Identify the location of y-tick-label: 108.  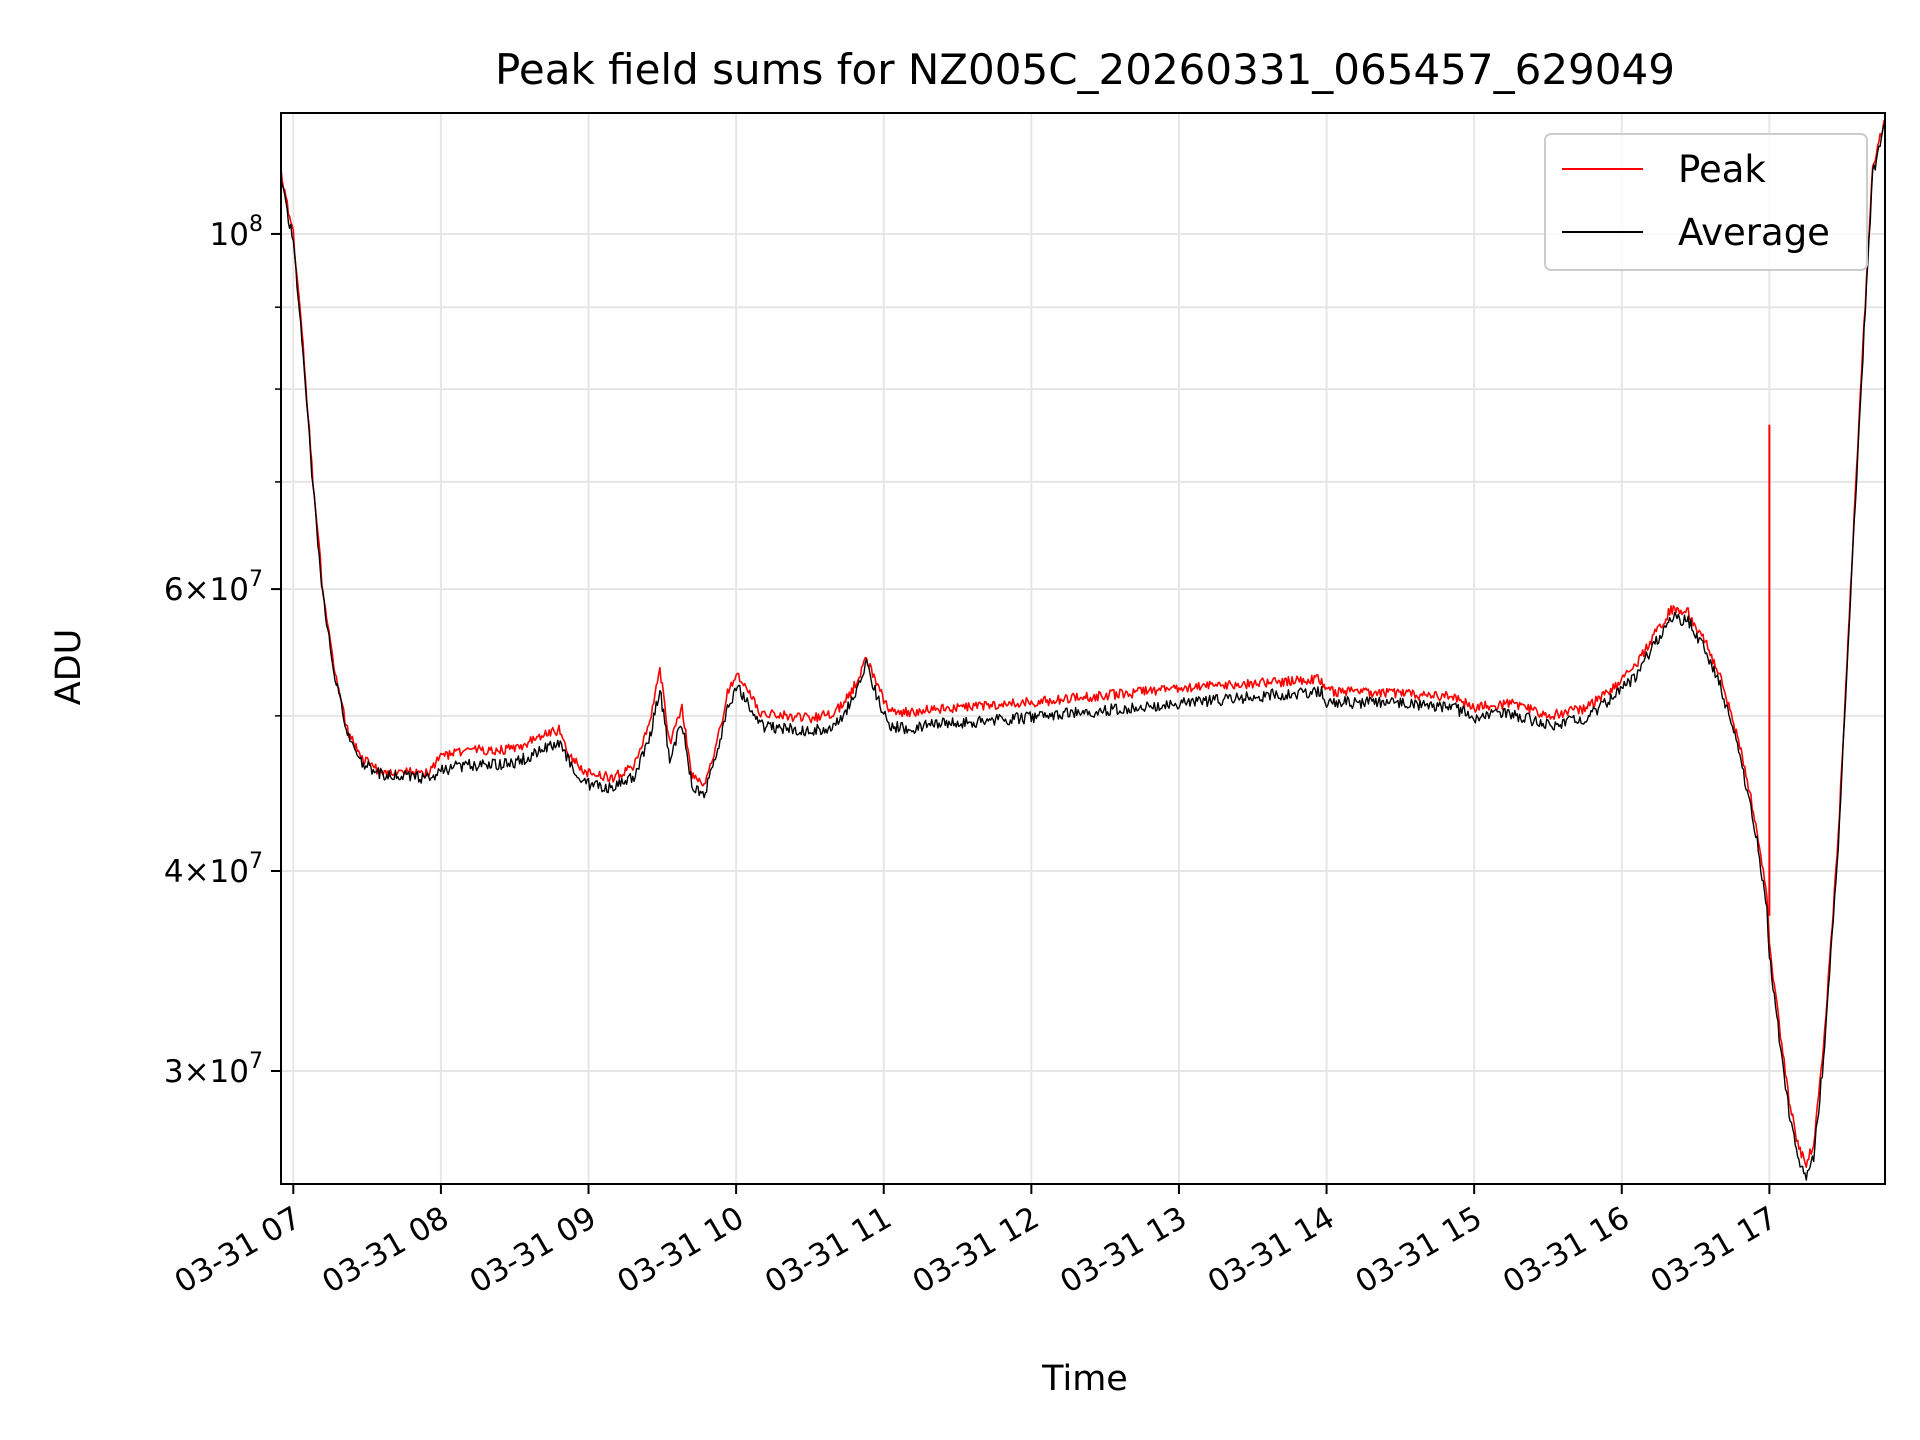
(236, 232).